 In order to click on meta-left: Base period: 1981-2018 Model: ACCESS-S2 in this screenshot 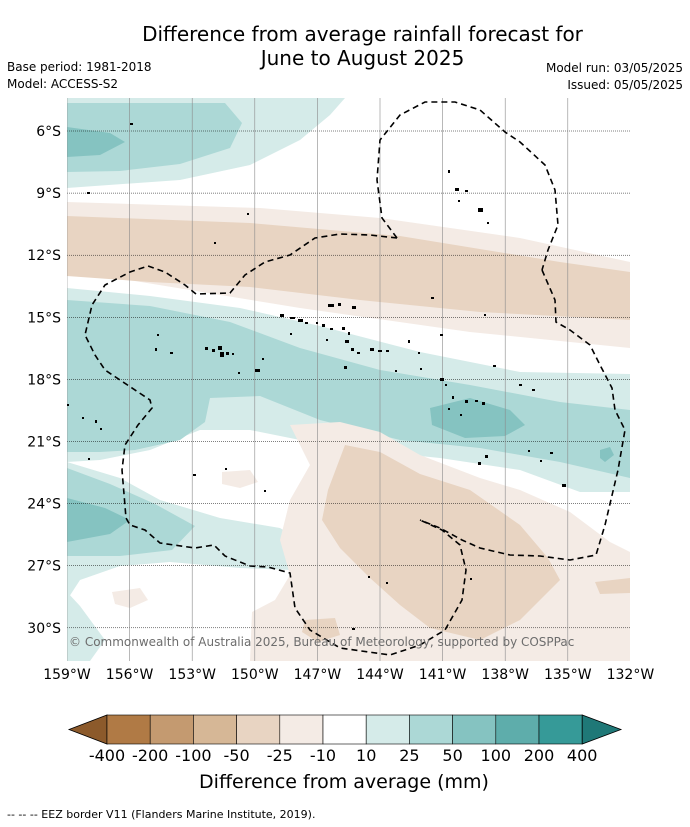, I will do `click(79, 76)`.